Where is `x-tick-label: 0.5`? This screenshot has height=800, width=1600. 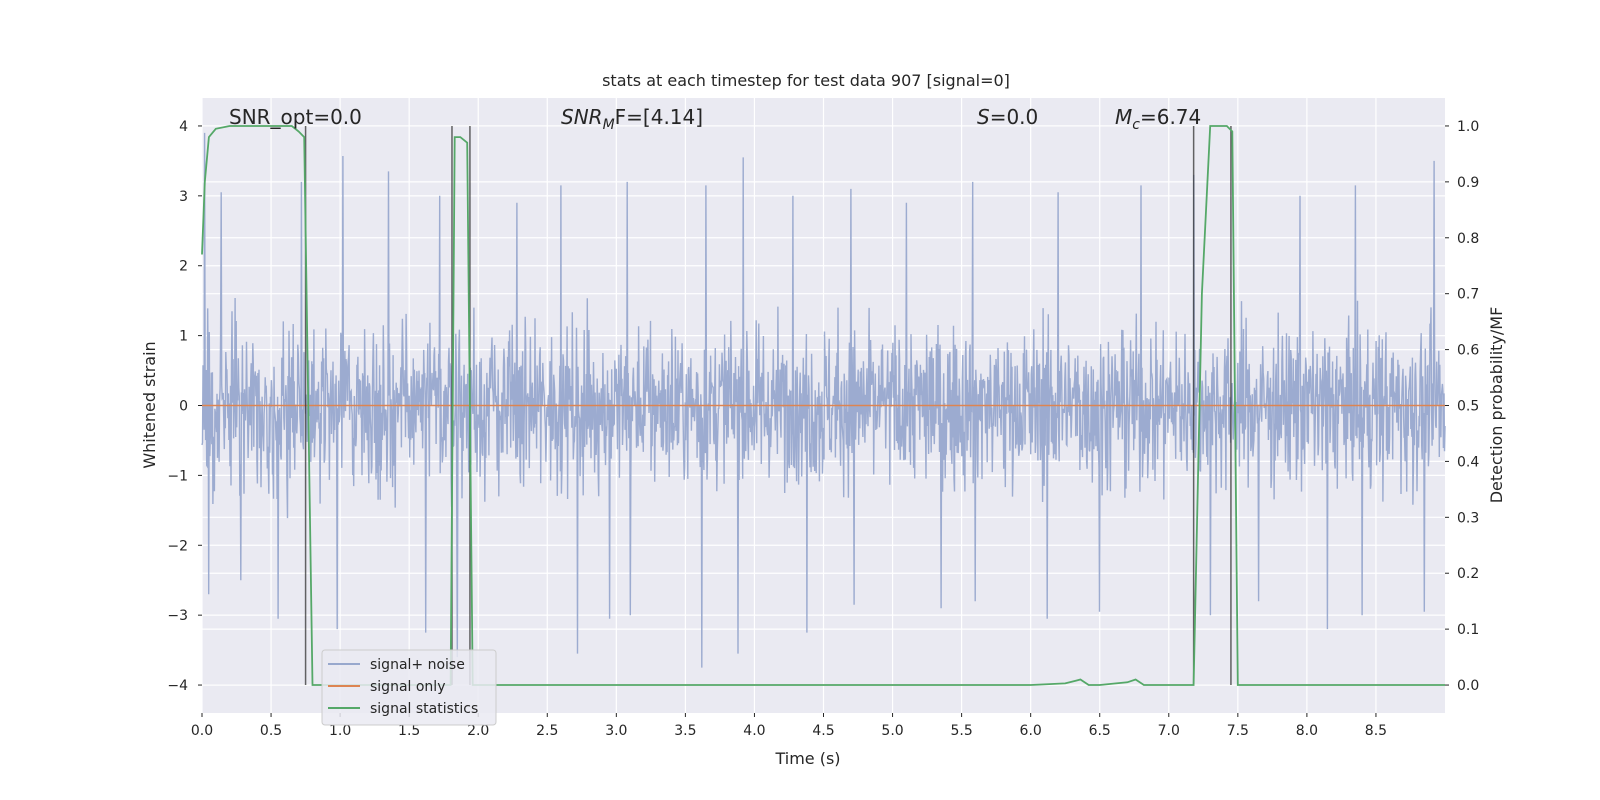
x-tick-label: 0.5 is located at coordinates (271, 731).